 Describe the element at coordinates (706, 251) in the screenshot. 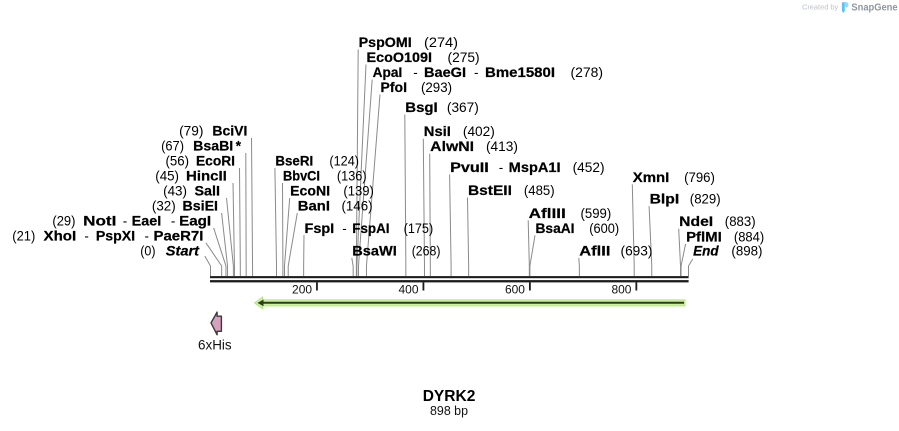

I see `svg-text: End` at that location.